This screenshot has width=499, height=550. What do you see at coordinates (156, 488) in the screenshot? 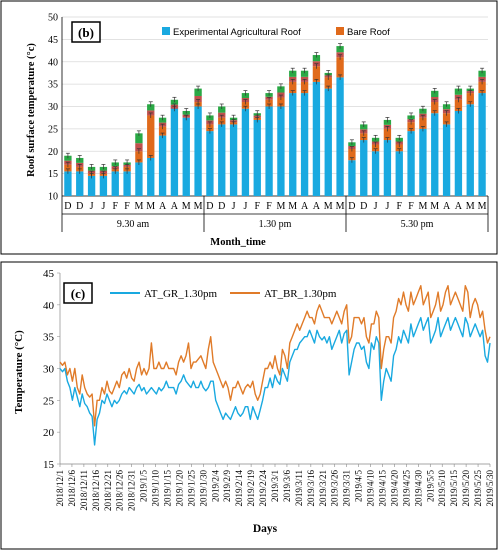
I see `c-x-tick-label: 2019/1/10` at bounding box center [156, 488].